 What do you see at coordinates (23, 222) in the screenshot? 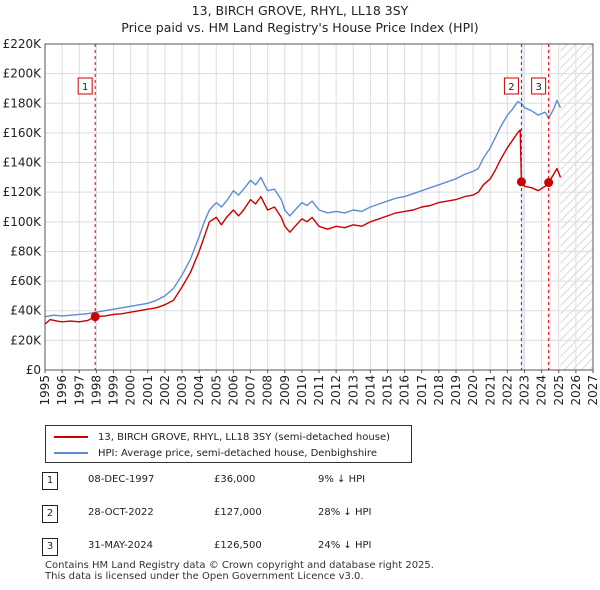
I see `y-tick-label: £100K` at bounding box center [23, 222].